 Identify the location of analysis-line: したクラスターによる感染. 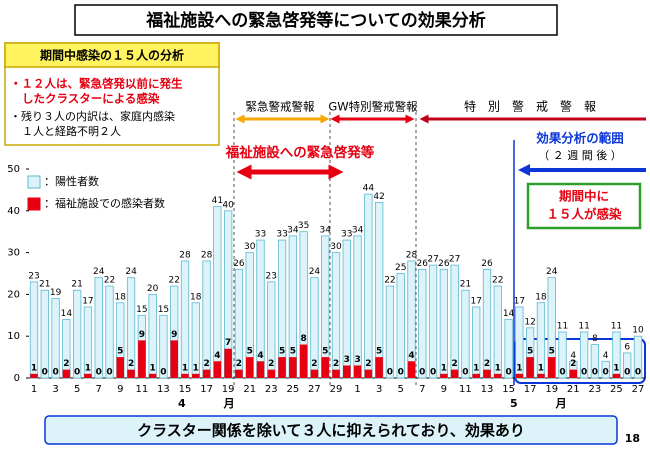
(91, 99).